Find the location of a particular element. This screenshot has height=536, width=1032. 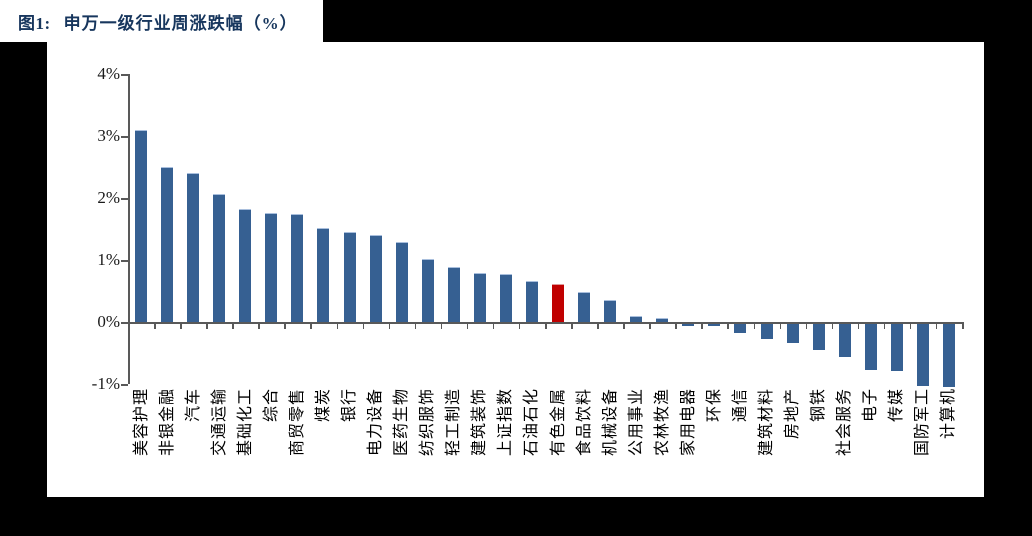

x-axis-category-label-text: 农林牧渔 is located at coordinates (662, 422).